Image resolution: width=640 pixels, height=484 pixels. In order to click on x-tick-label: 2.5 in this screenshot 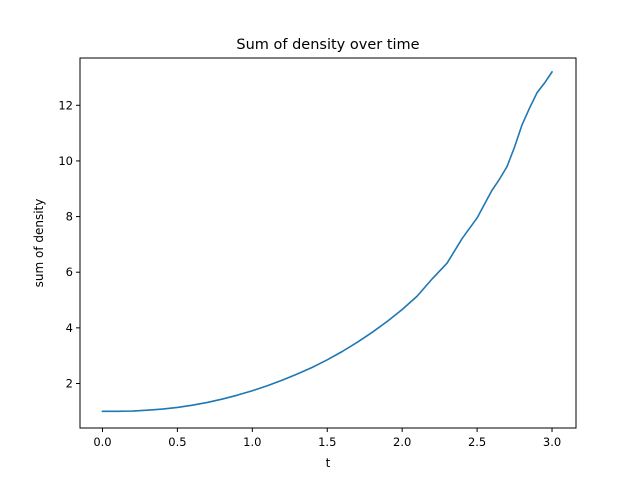, I will do `click(477, 442)`.